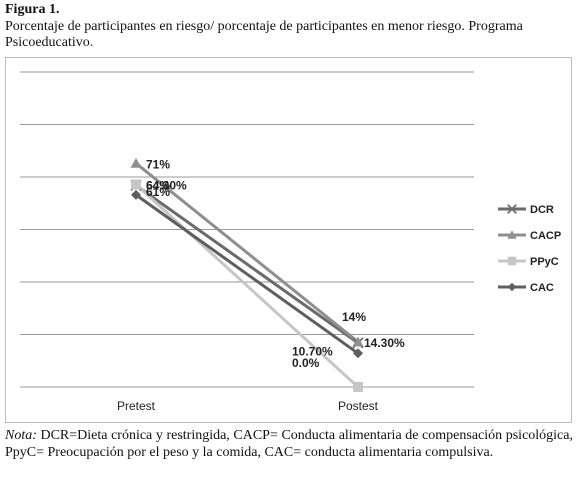 Image resolution: width=578 pixels, height=481 pixels. I want to click on data-label: 0.0%, so click(306, 363).